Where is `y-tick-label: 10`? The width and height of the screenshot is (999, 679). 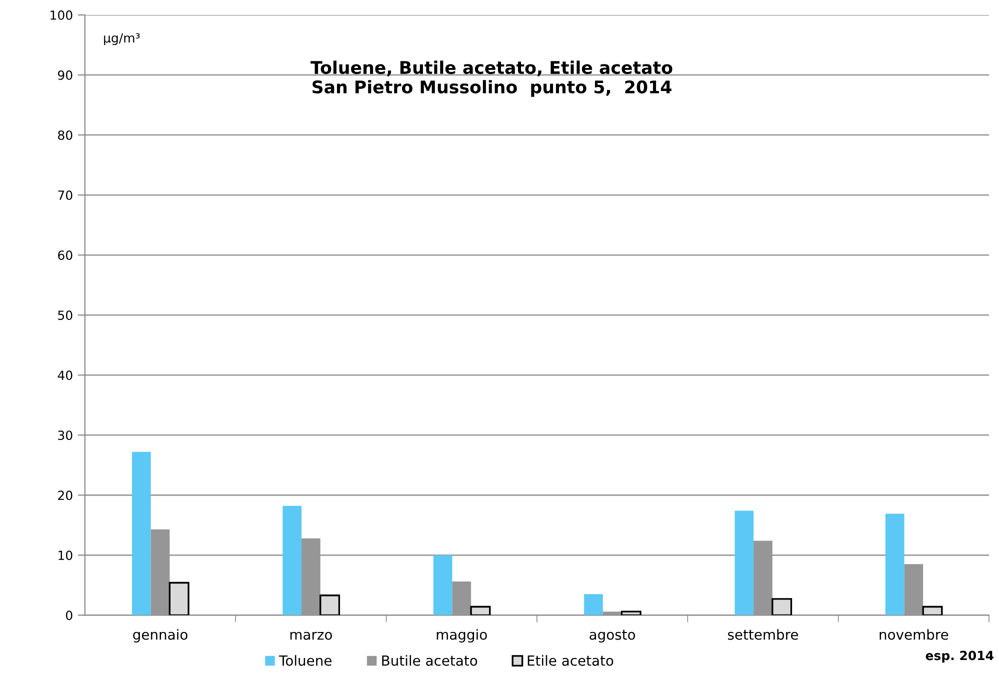
y-tick-label: 10 is located at coordinates (65, 555).